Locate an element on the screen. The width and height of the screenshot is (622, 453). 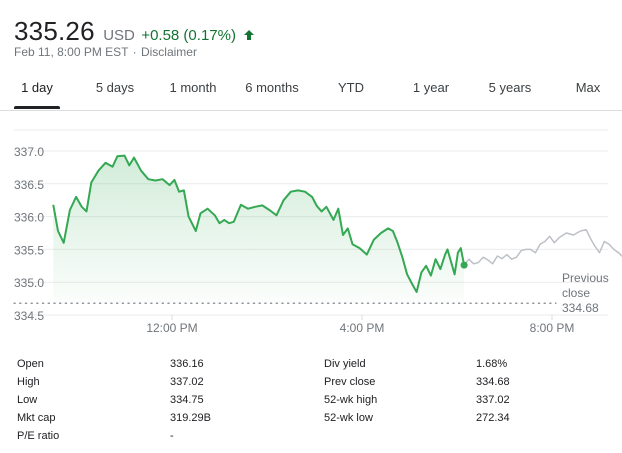
y-tick-label: 334.5 is located at coordinates (29, 316).